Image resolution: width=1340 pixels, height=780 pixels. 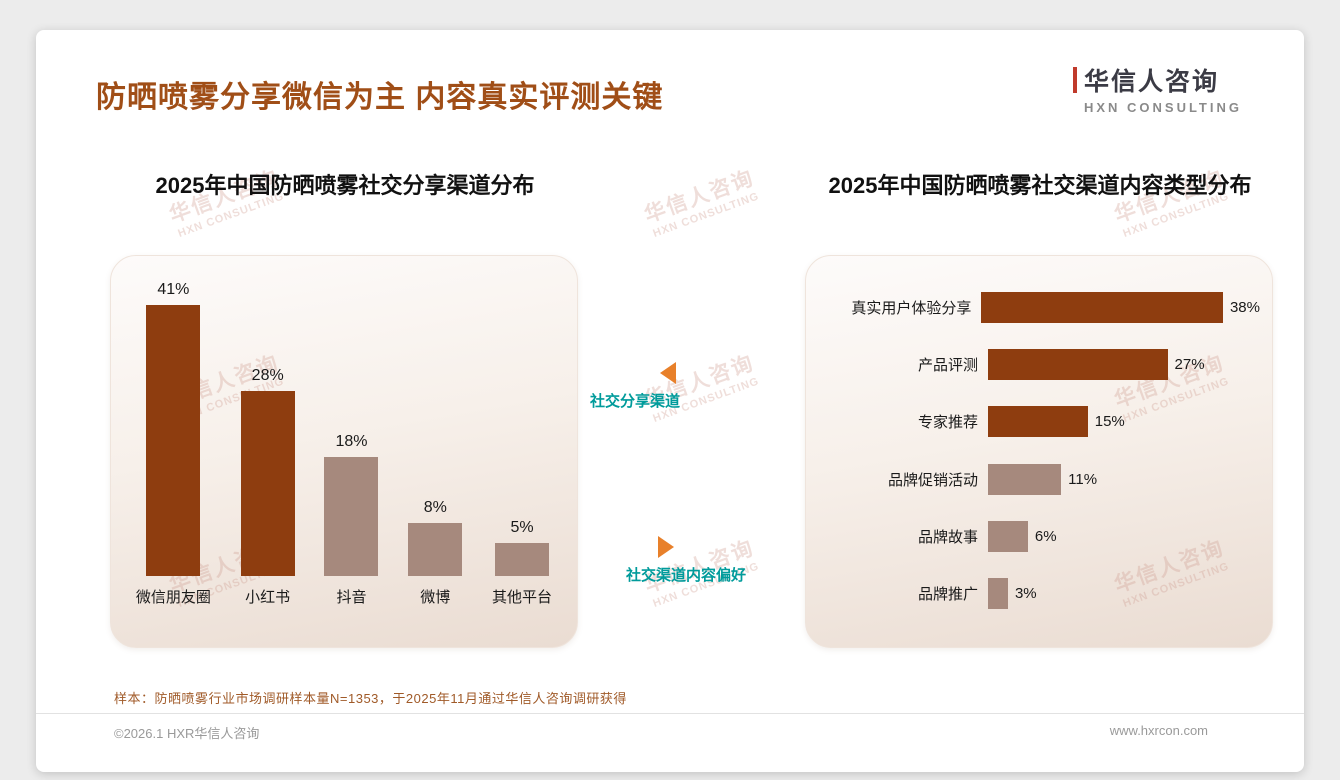 What do you see at coordinates (947, 423) in the screenshot?
I see `hbar-category-label: 专家推荐` at bounding box center [947, 423].